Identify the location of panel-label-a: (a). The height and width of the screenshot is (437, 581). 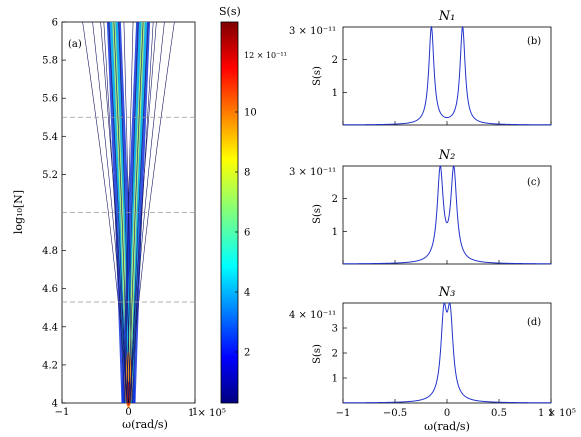
(75, 44).